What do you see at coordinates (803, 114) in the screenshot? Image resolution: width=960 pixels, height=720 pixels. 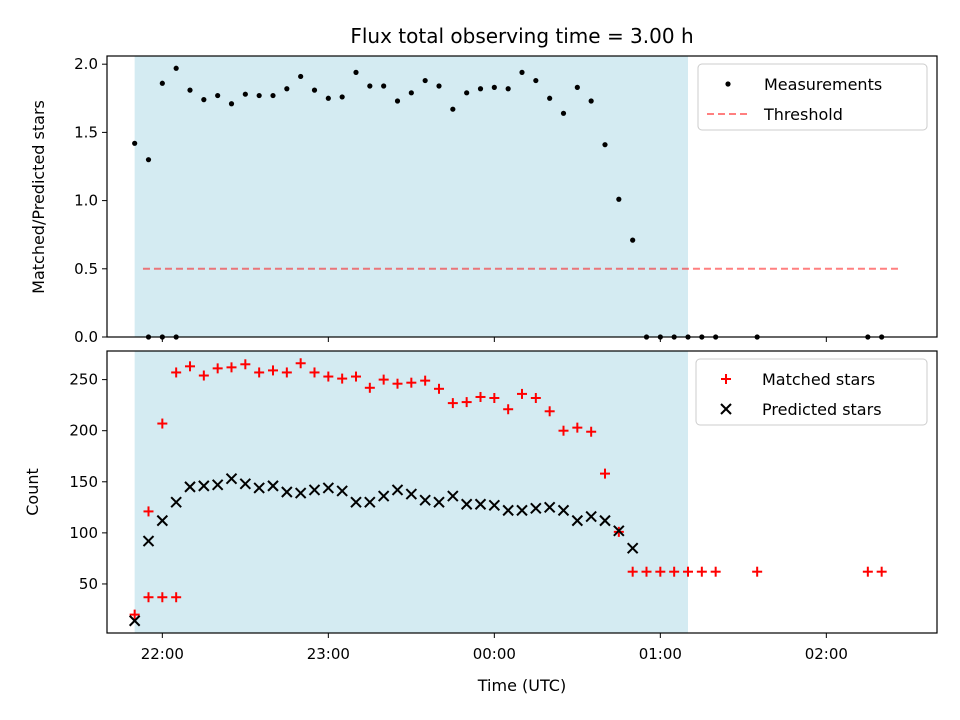 I see `legend-entry: Threshold` at bounding box center [803, 114].